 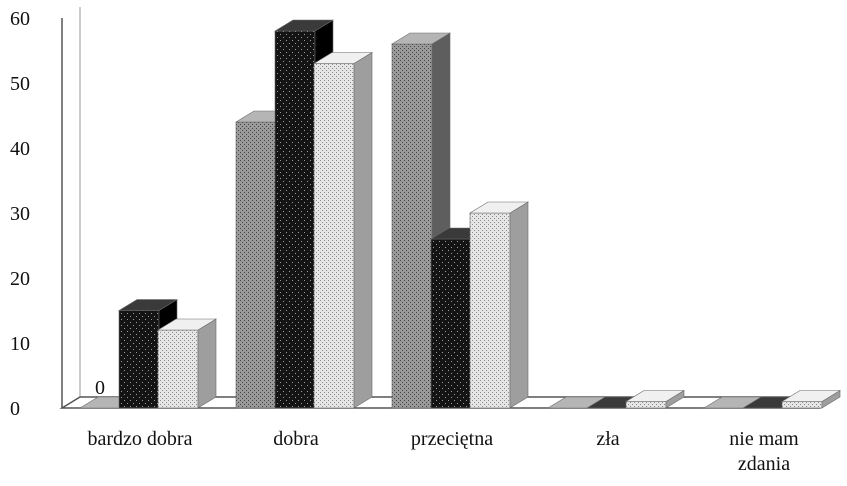 What do you see at coordinates (20, 84) in the screenshot?
I see `y-tick-label: 50` at bounding box center [20, 84].